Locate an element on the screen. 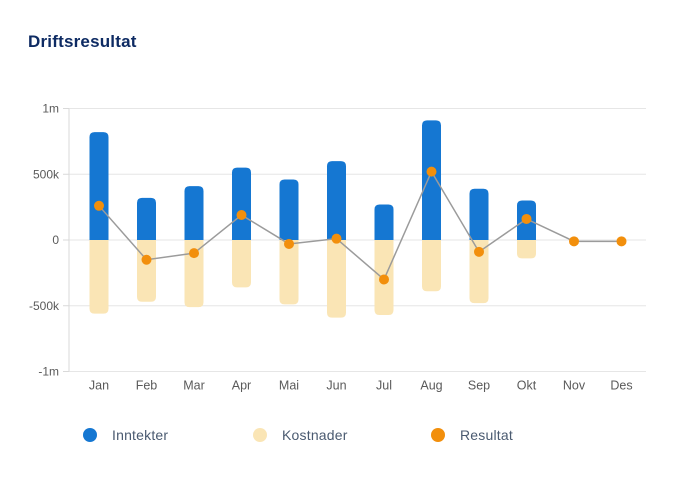 This screenshot has height=484, width=685. inntekter-legend-dot-icon is located at coordinates (90, 435).